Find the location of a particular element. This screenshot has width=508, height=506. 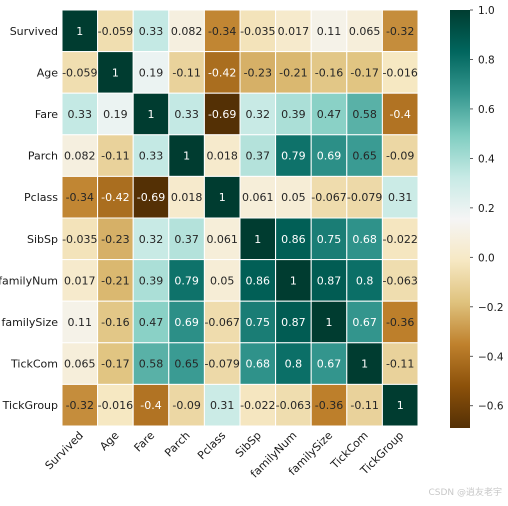

heatmap-cell-familySize-TickCom is located at coordinates (364, 322).